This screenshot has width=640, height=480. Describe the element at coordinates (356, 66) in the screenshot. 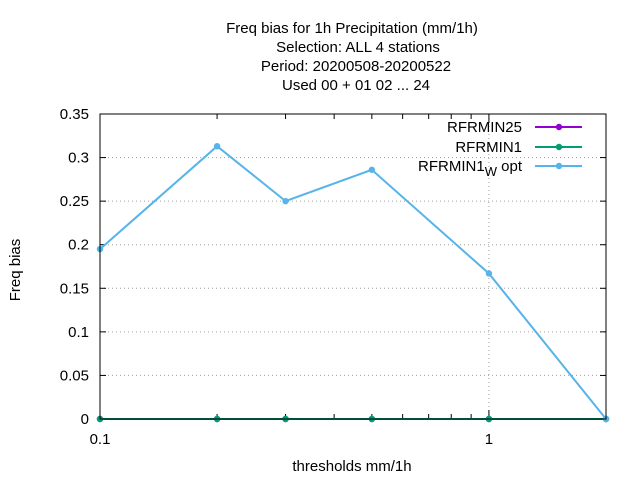

I see `title-line-3: Period: 20200508-20200522` at that location.